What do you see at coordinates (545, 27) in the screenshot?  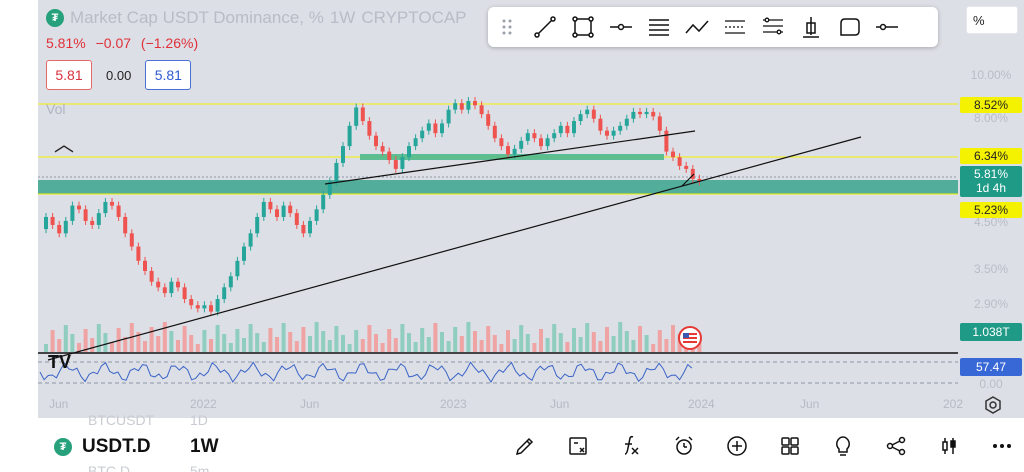 I see `trendline-icon` at bounding box center [545, 27].